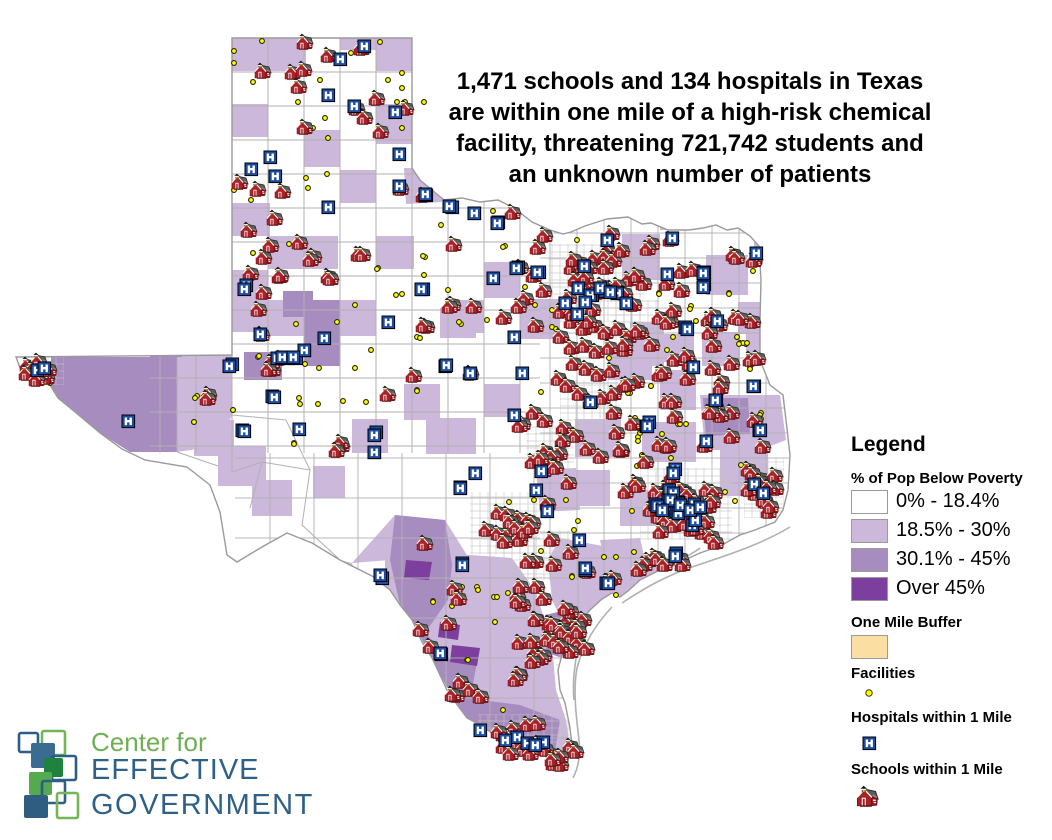 The height and width of the screenshot is (840, 1052). What do you see at coordinates (175, 770) in the screenshot?
I see `svg-text: EFFECTIVE` at bounding box center [175, 770].